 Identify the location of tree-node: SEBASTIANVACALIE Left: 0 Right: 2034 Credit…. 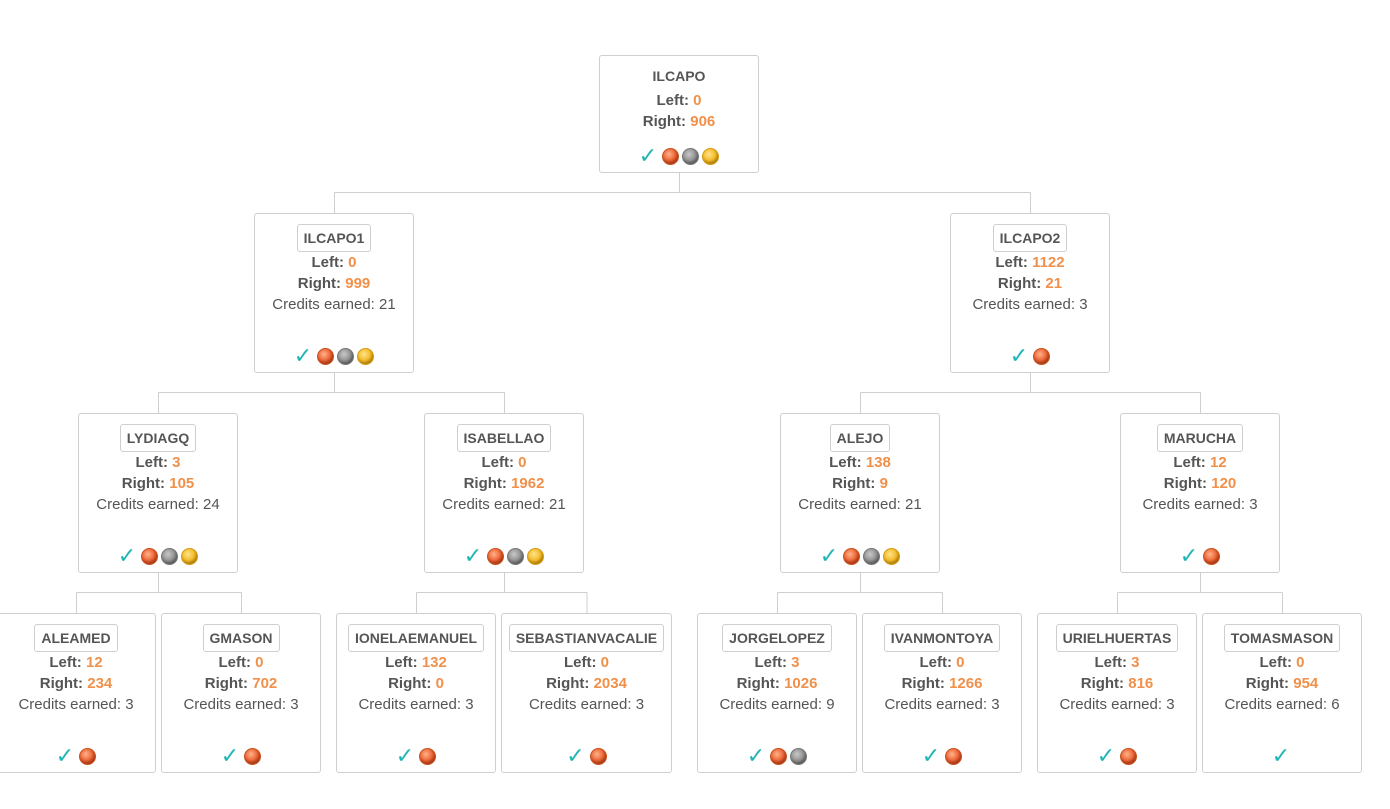
(586, 693).